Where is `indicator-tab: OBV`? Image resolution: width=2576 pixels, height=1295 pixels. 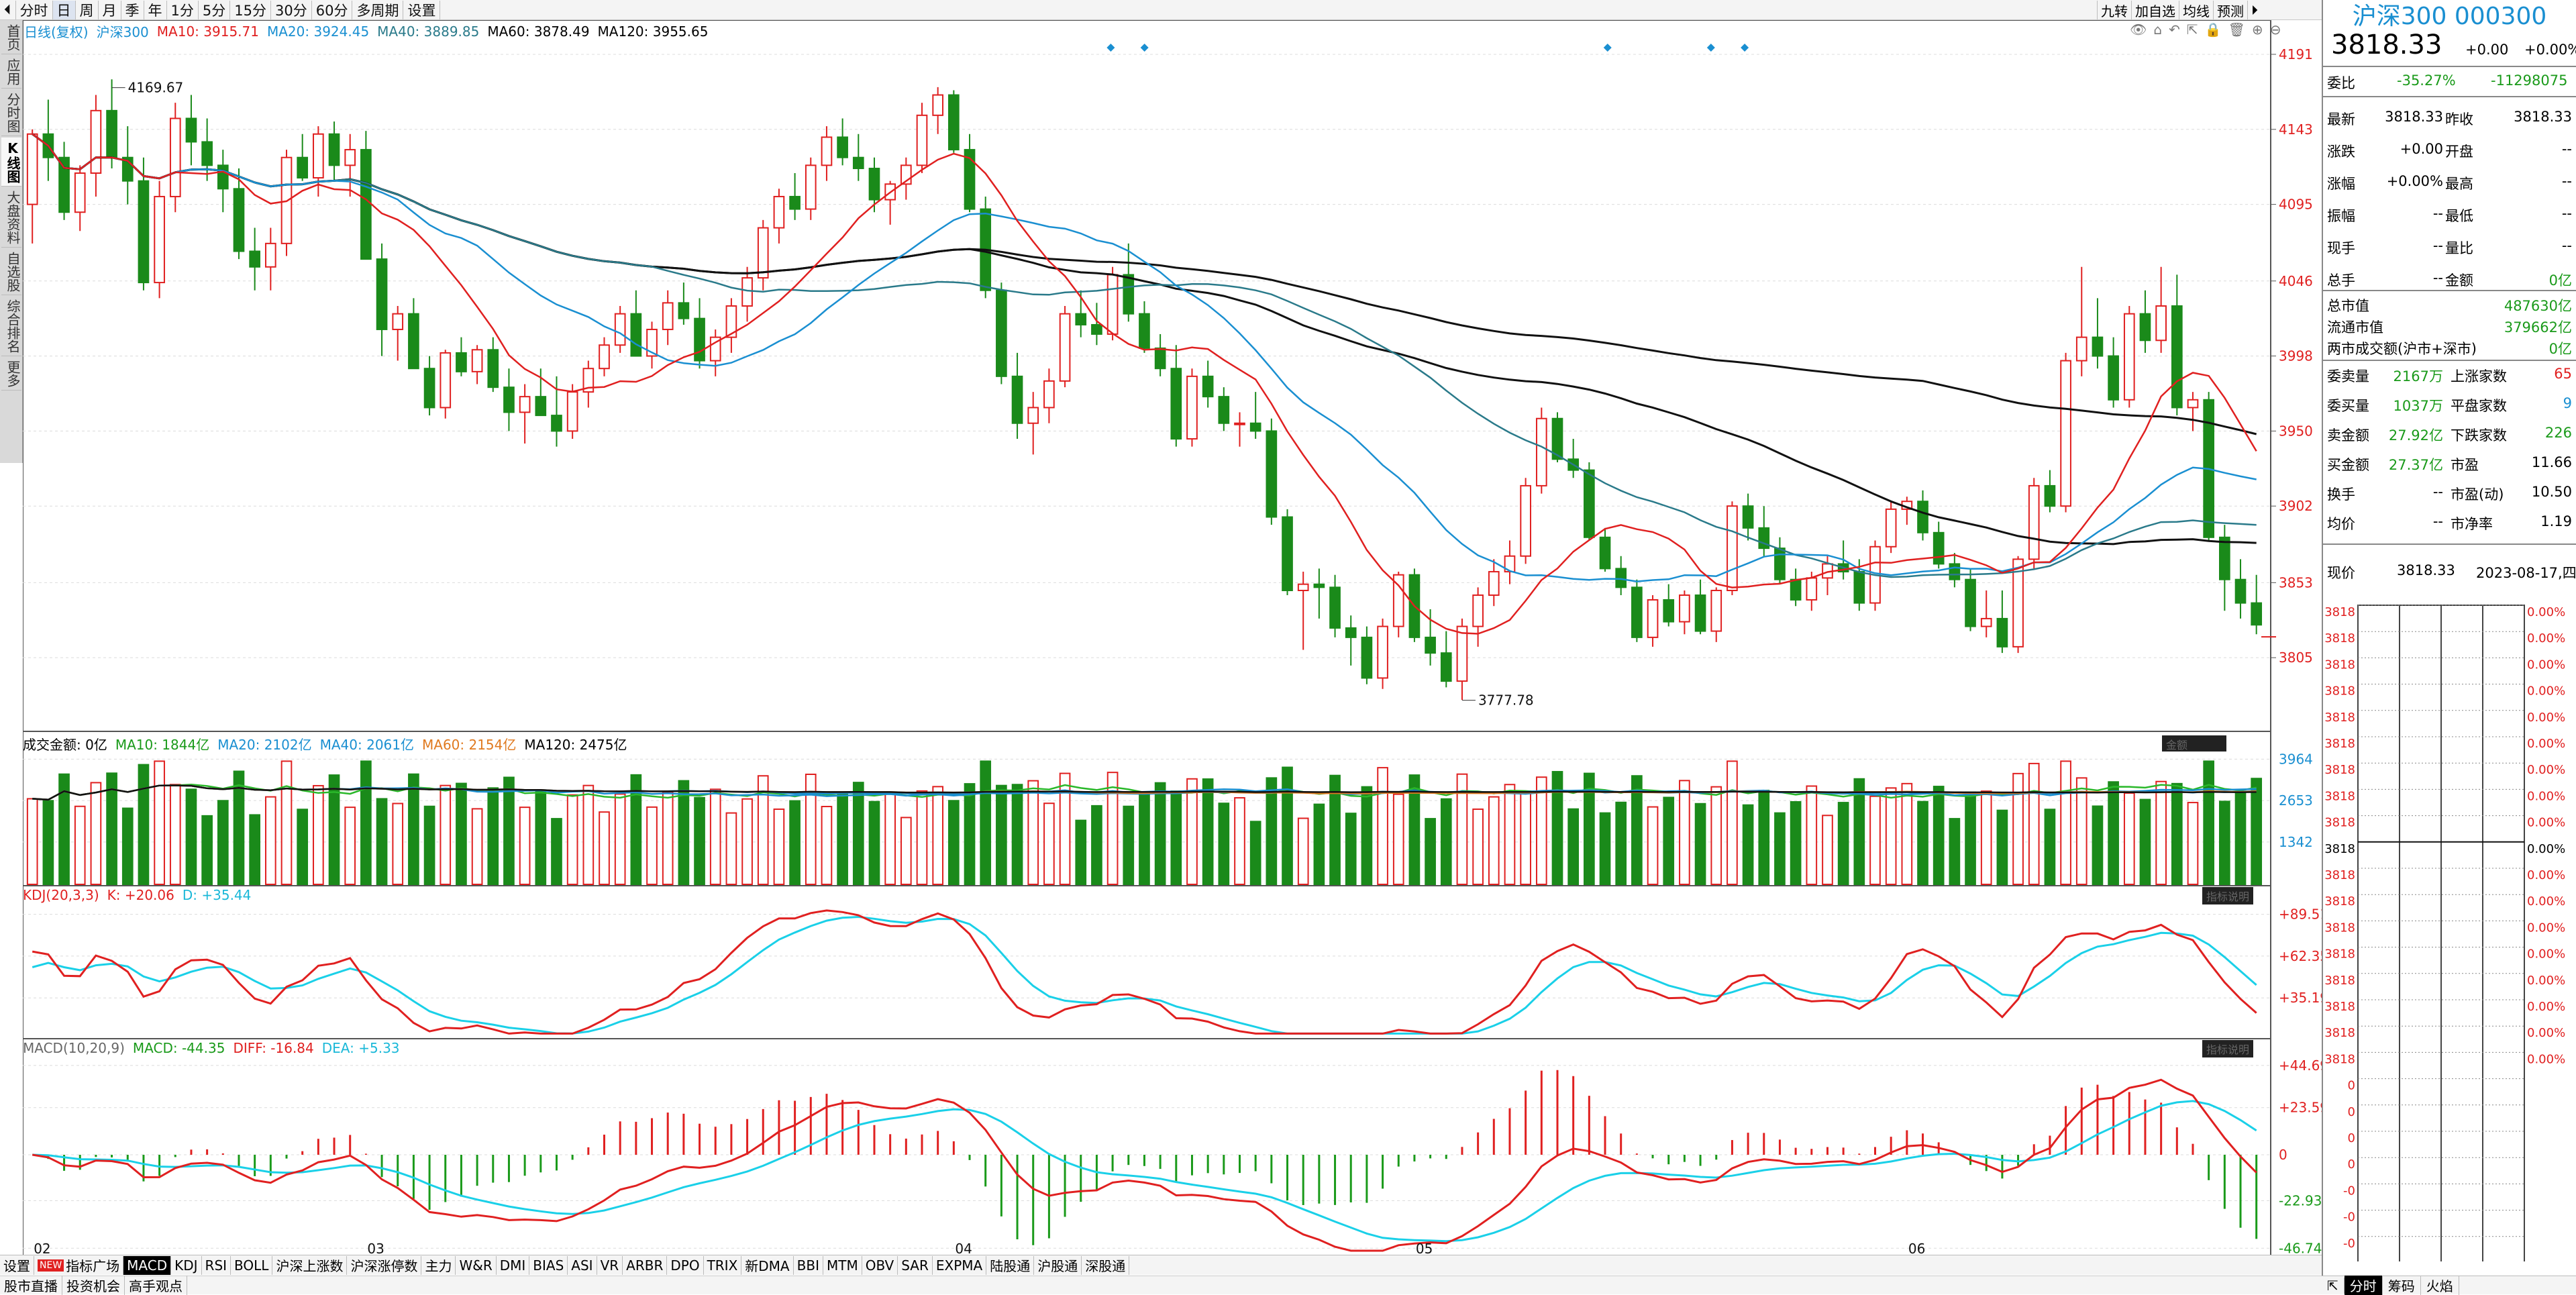 indicator-tab: OBV is located at coordinates (880, 1265).